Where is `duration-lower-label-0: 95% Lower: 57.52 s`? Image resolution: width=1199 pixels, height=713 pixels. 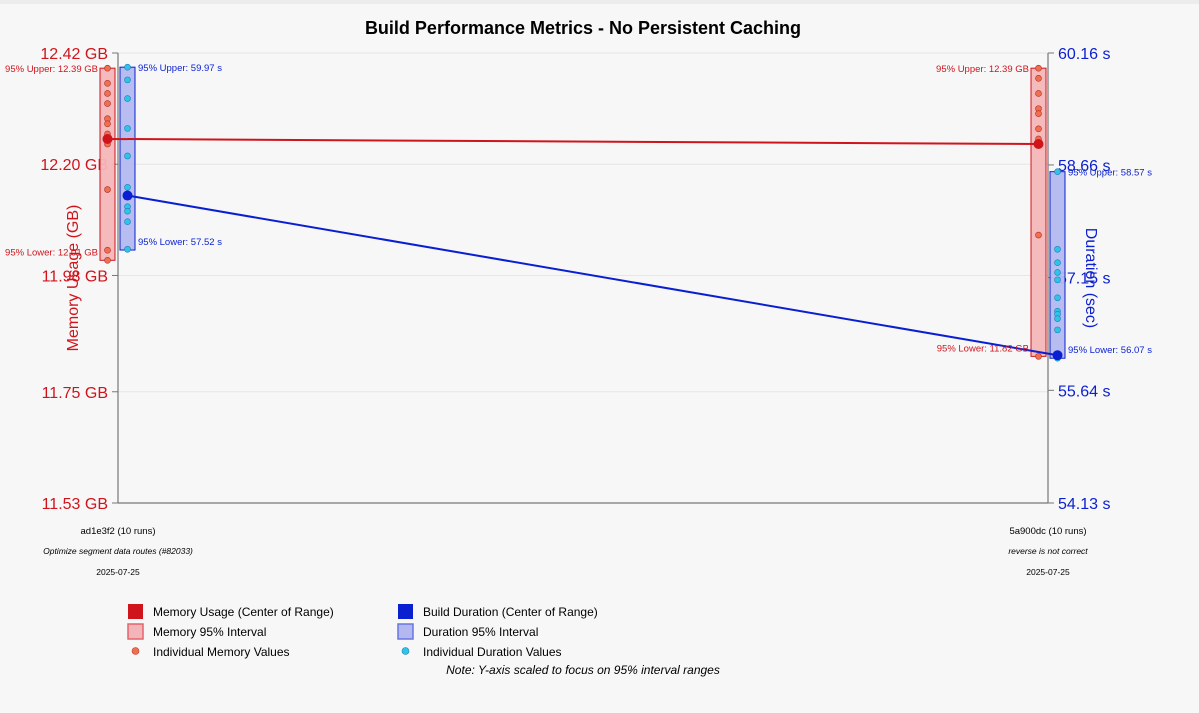 duration-lower-label-0: 95% Lower: 57.52 s is located at coordinates (180, 242).